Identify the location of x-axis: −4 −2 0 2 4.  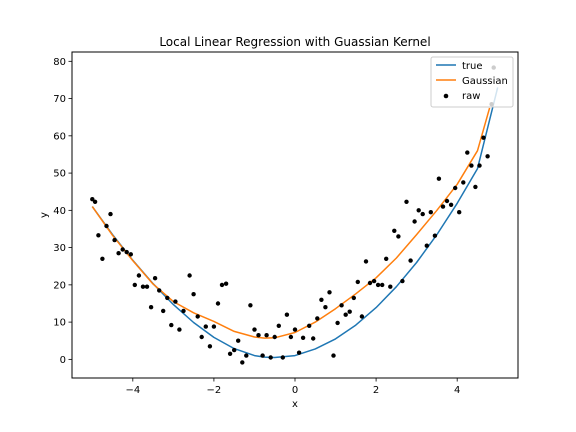
(292, 387).